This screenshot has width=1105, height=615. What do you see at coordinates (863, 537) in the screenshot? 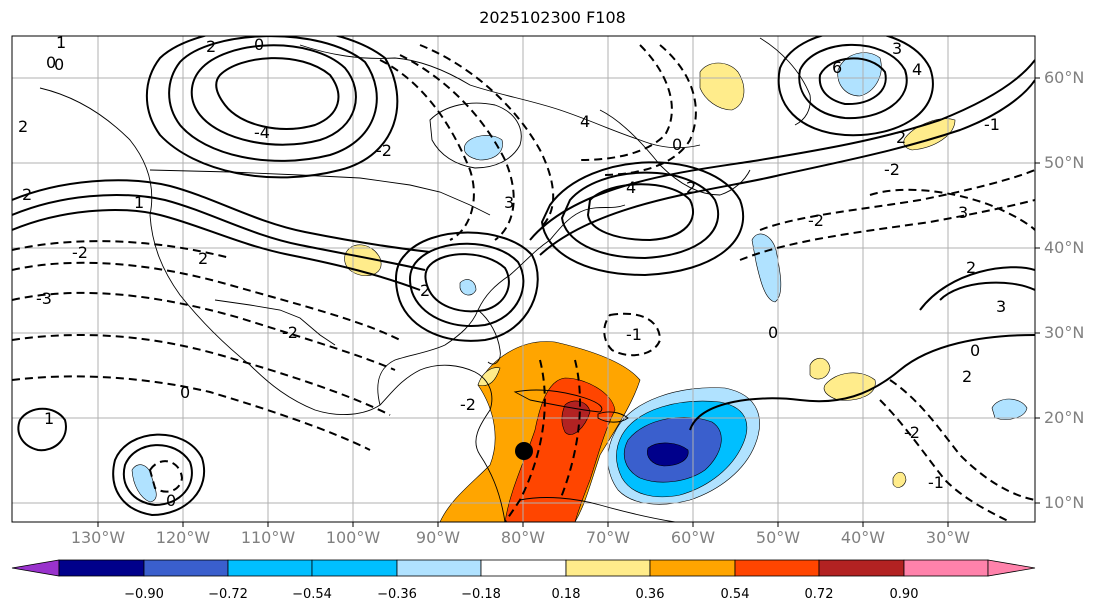
I see `lon-label: 40°W` at bounding box center [863, 537].